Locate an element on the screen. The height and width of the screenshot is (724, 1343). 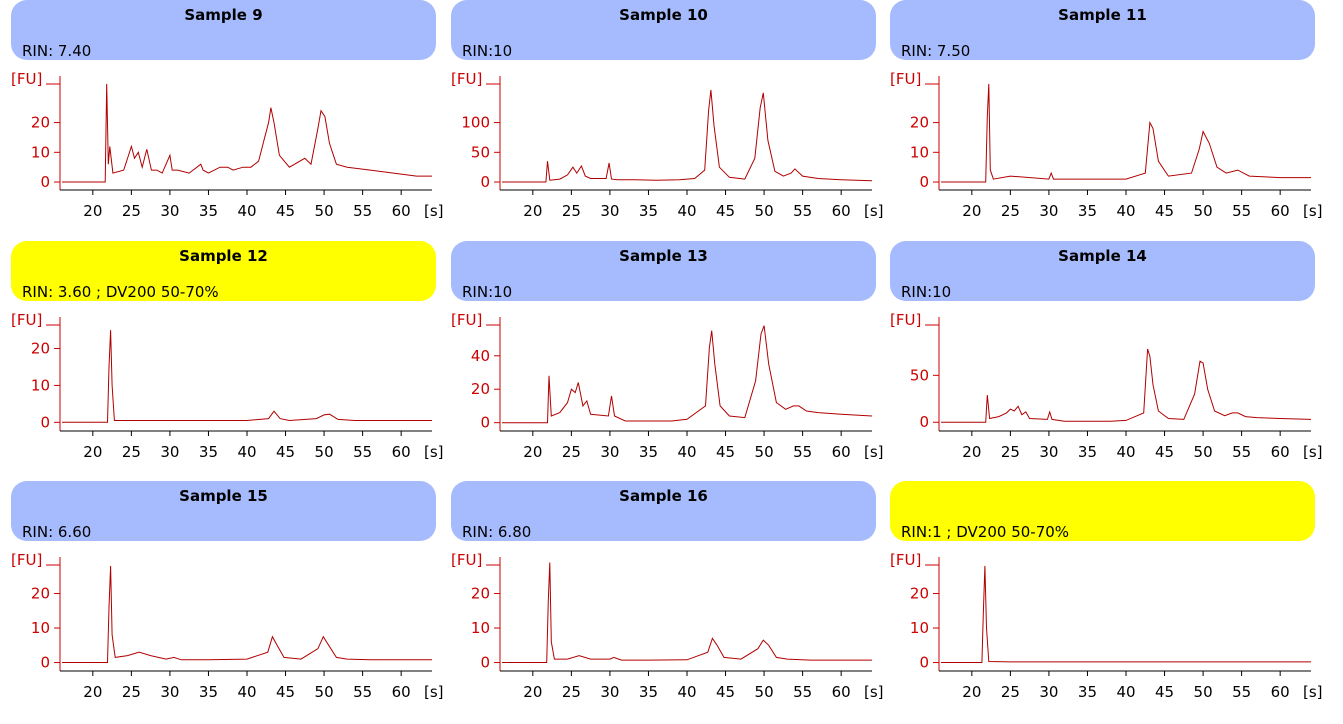
sample-header: Sample 12 RIN: 3.60 ; DV200 50-70% is located at coordinates (223, 271).